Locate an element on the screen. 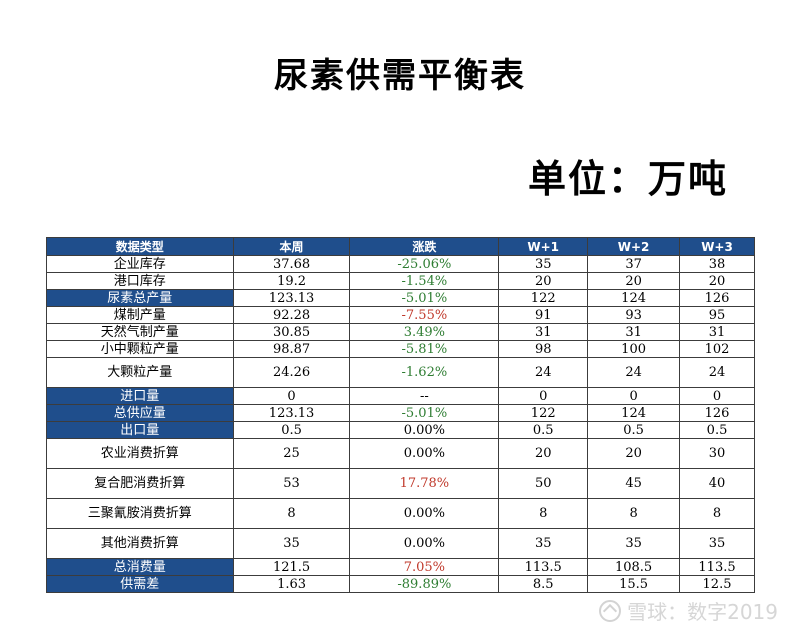 The height and width of the screenshot is (629, 800). watermark: 雪球：数字2019 is located at coordinates (688, 610).